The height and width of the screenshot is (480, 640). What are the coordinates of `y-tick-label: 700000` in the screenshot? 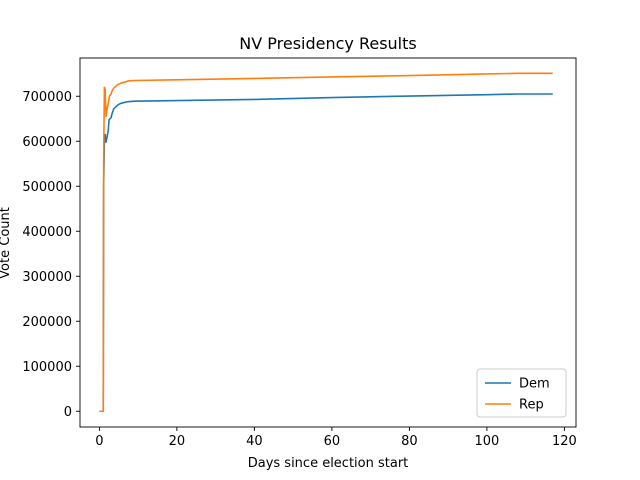 It's located at (47, 97).